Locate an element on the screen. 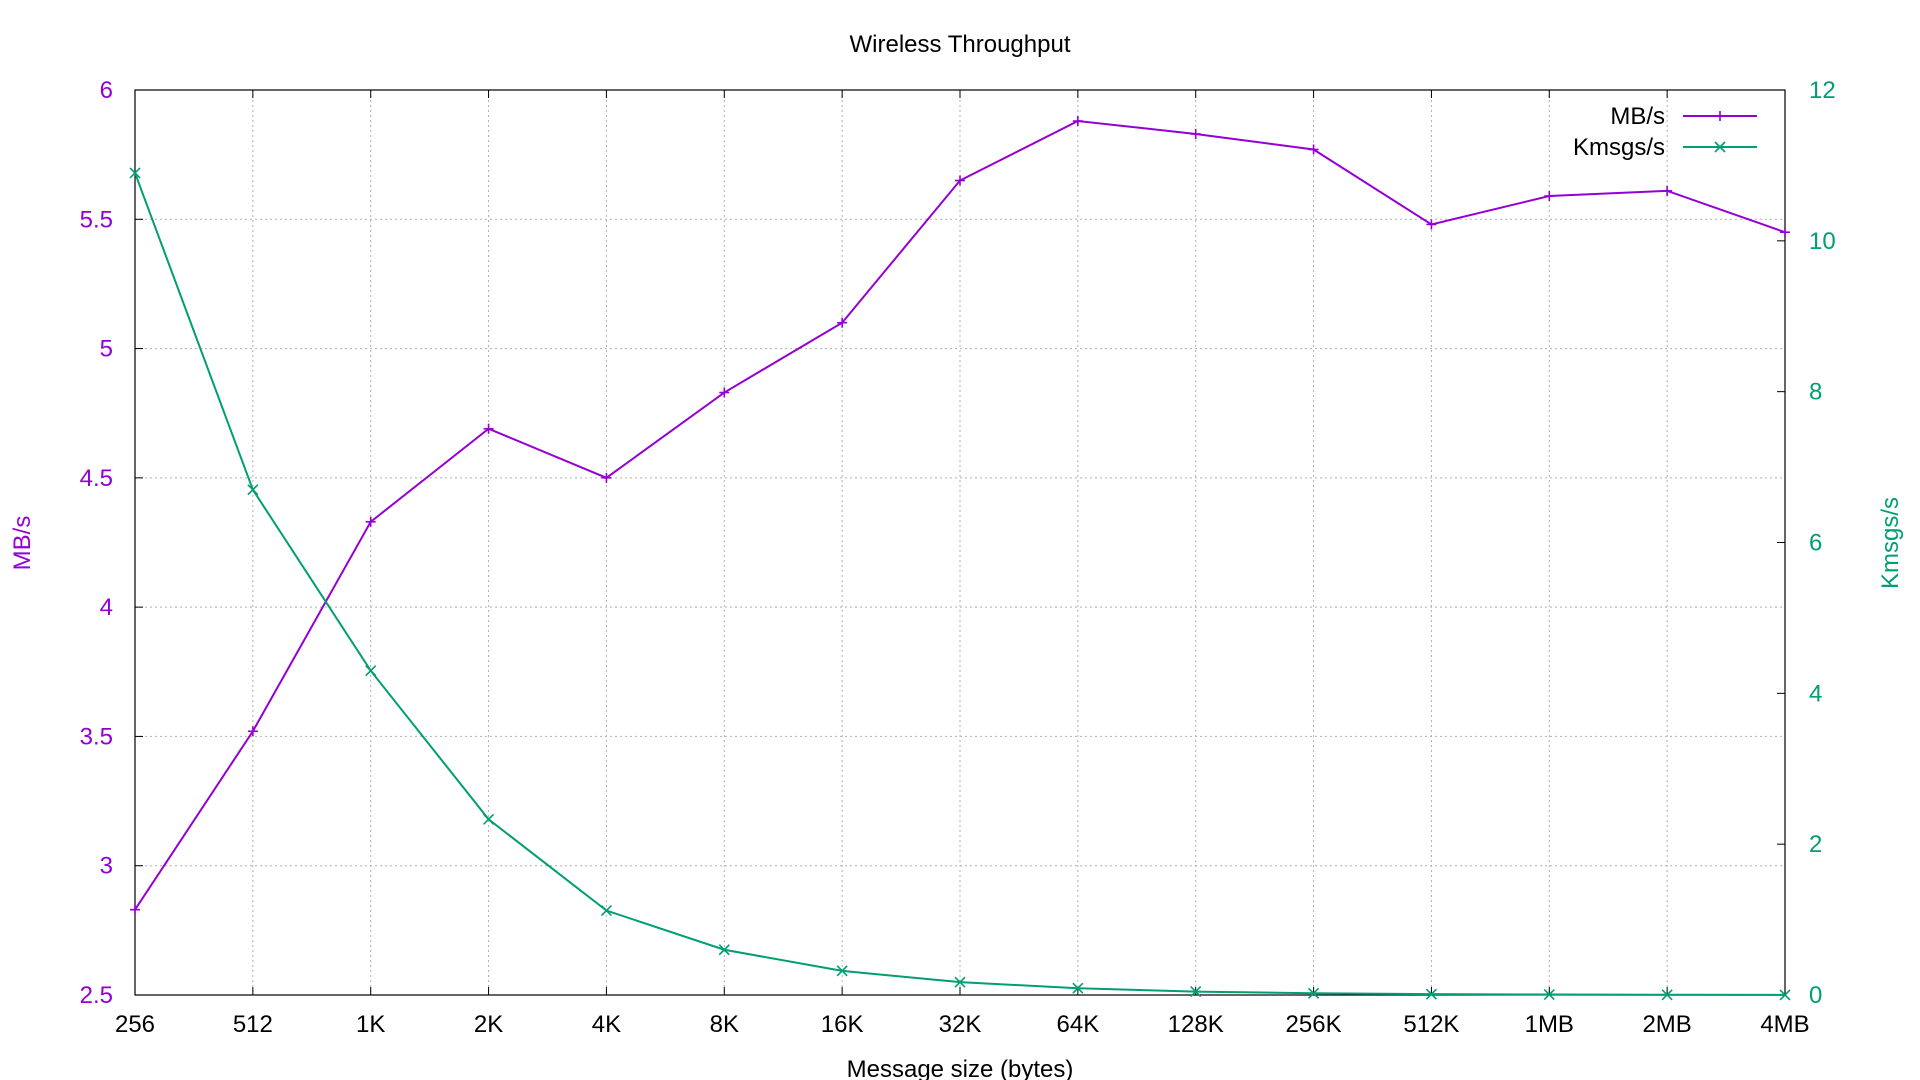 This screenshot has width=1920, height=1080. chart-title: Wireless Throughput is located at coordinates (960, 44).